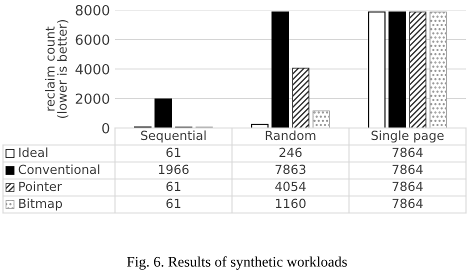 The height and width of the screenshot is (277, 474). Describe the element at coordinates (291, 169) in the screenshot. I see `data-label: 7863` at that location.